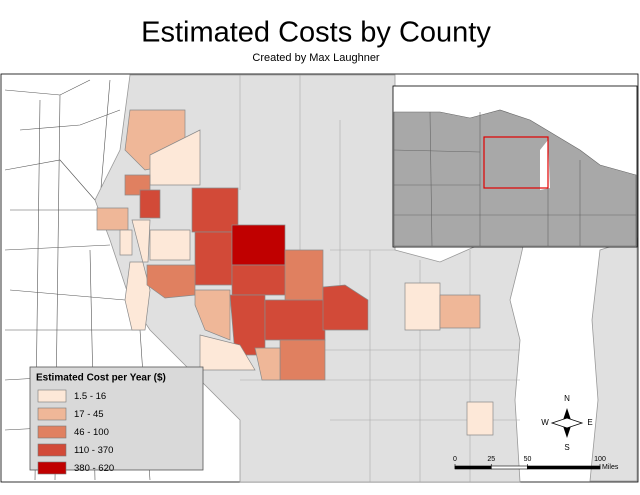  What do you see at coordinates (589, 422) in the screenshot?
I see `compass-e: E` at bounding box center [589, 422].